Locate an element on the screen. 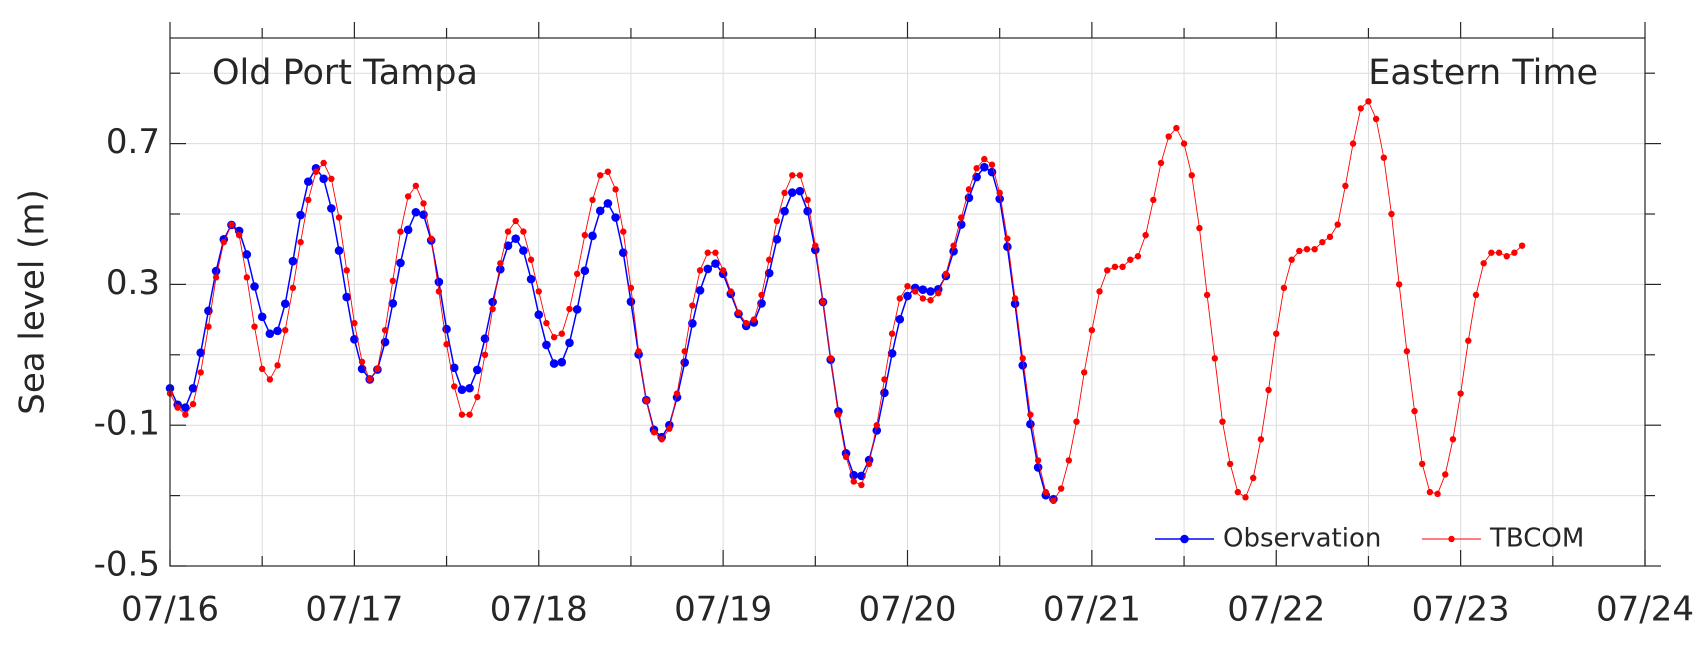 This screenshot has width=1703, height=651. y-tick-label: 0.3 is located at coordinates (133, 283).